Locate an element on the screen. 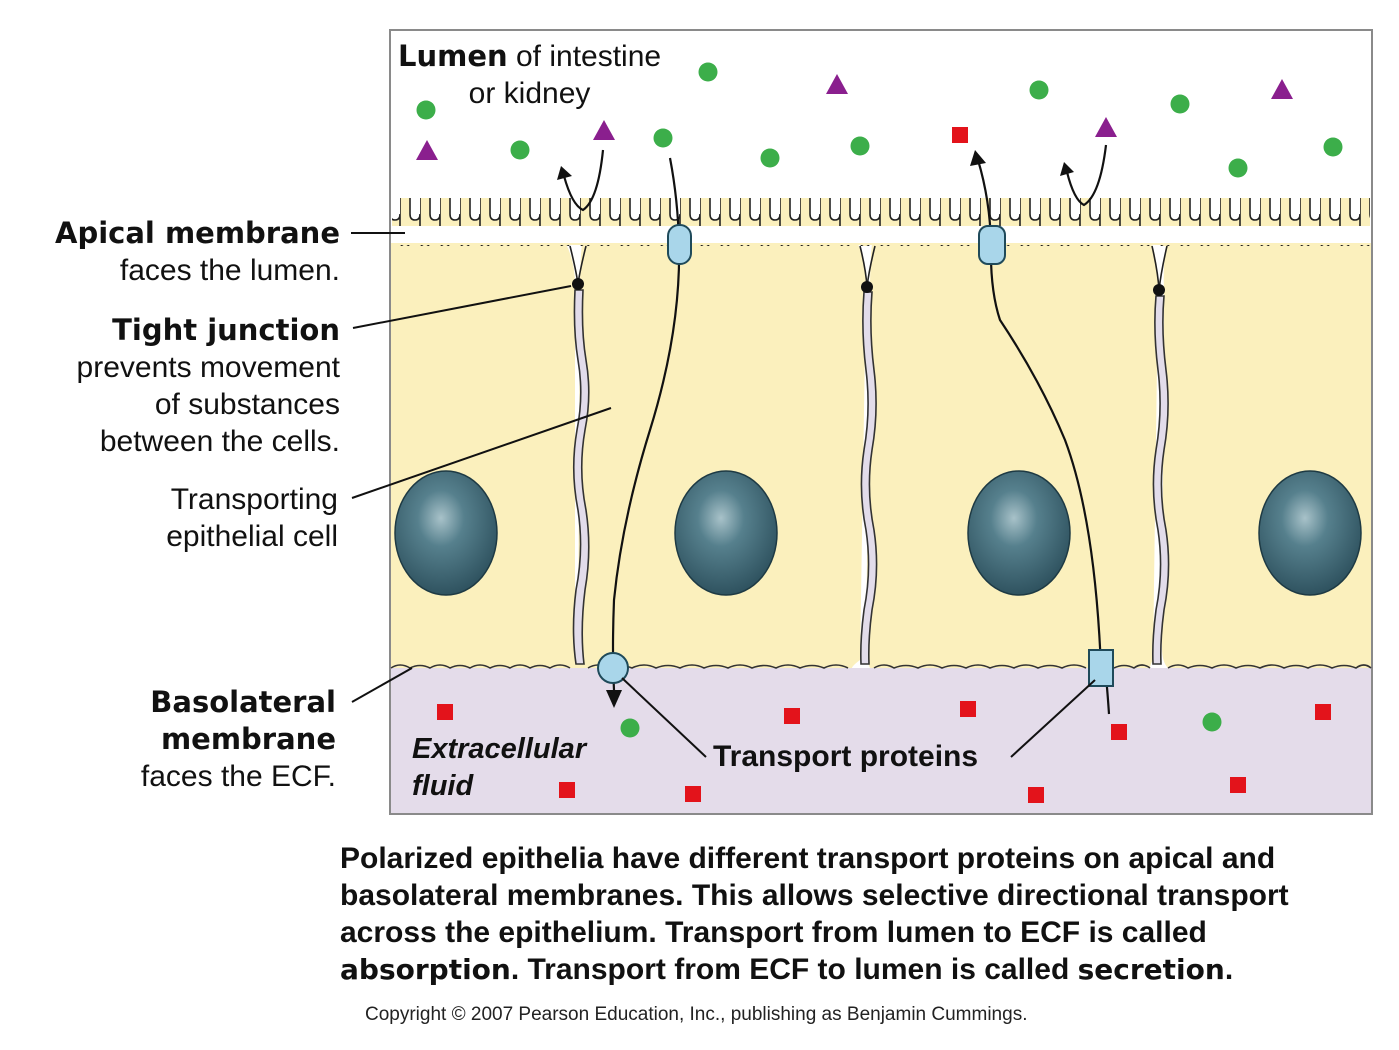 Image resolution: width=1399 pixels, height=1050 pixels. transport-proteins-label: Transport proteins is located at coordinates (846, 756).